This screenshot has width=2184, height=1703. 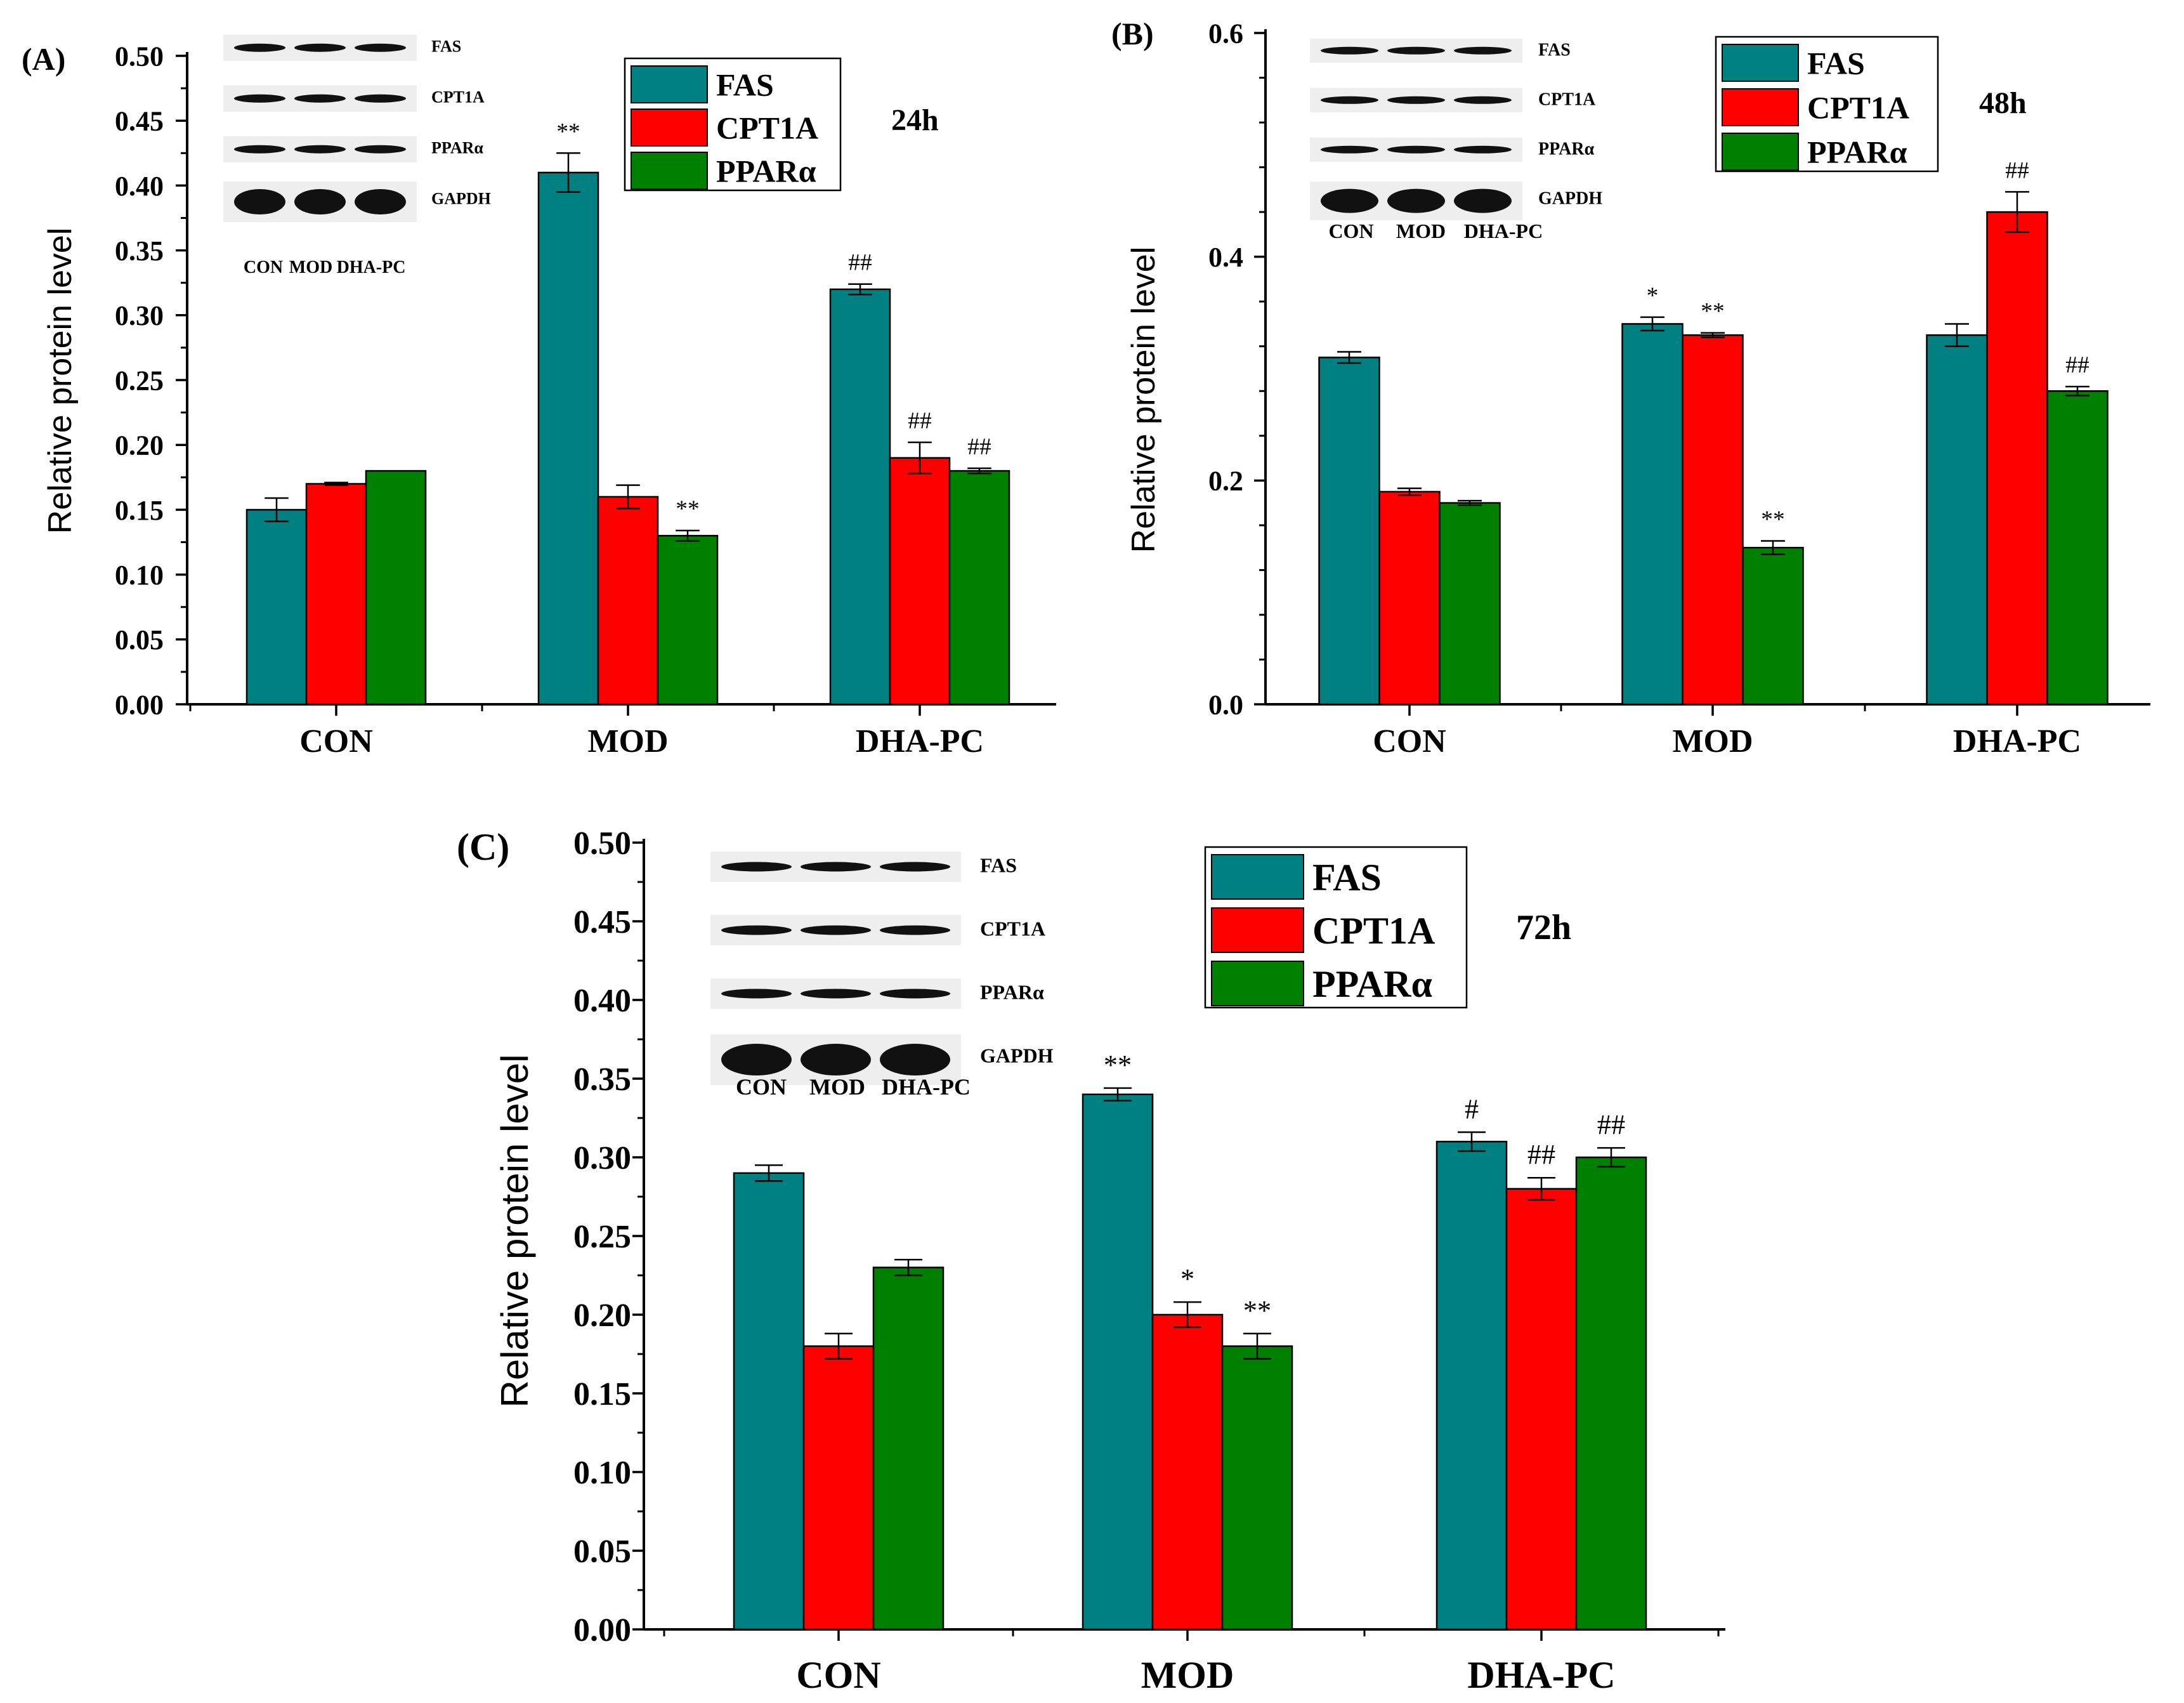 I want to click on x-tick-label: DHA-PC, so click(x=920, y=741).